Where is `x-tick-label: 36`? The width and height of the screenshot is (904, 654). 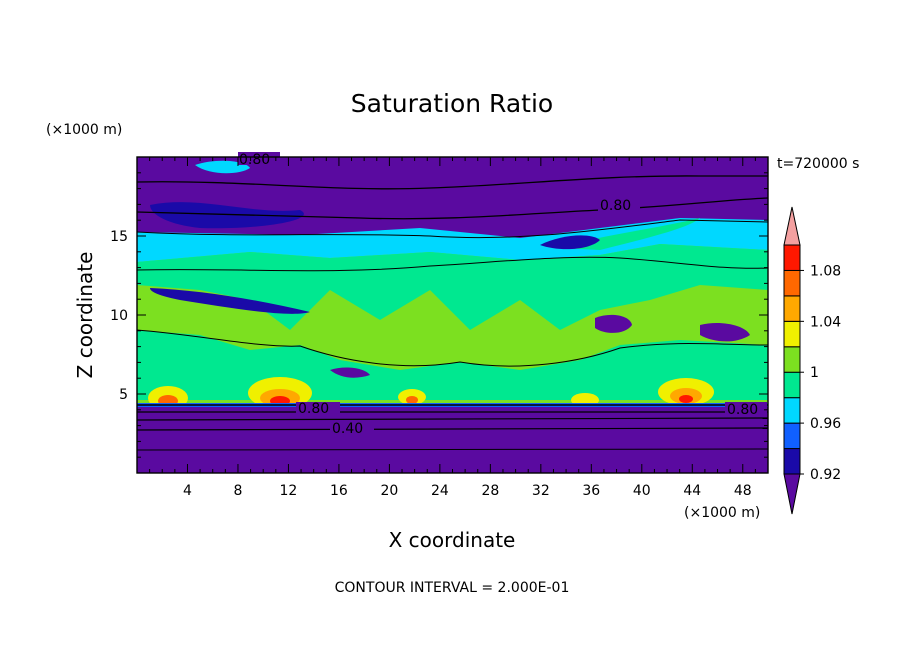 x-tick-label: 36 is located at coordinates (591, 491).